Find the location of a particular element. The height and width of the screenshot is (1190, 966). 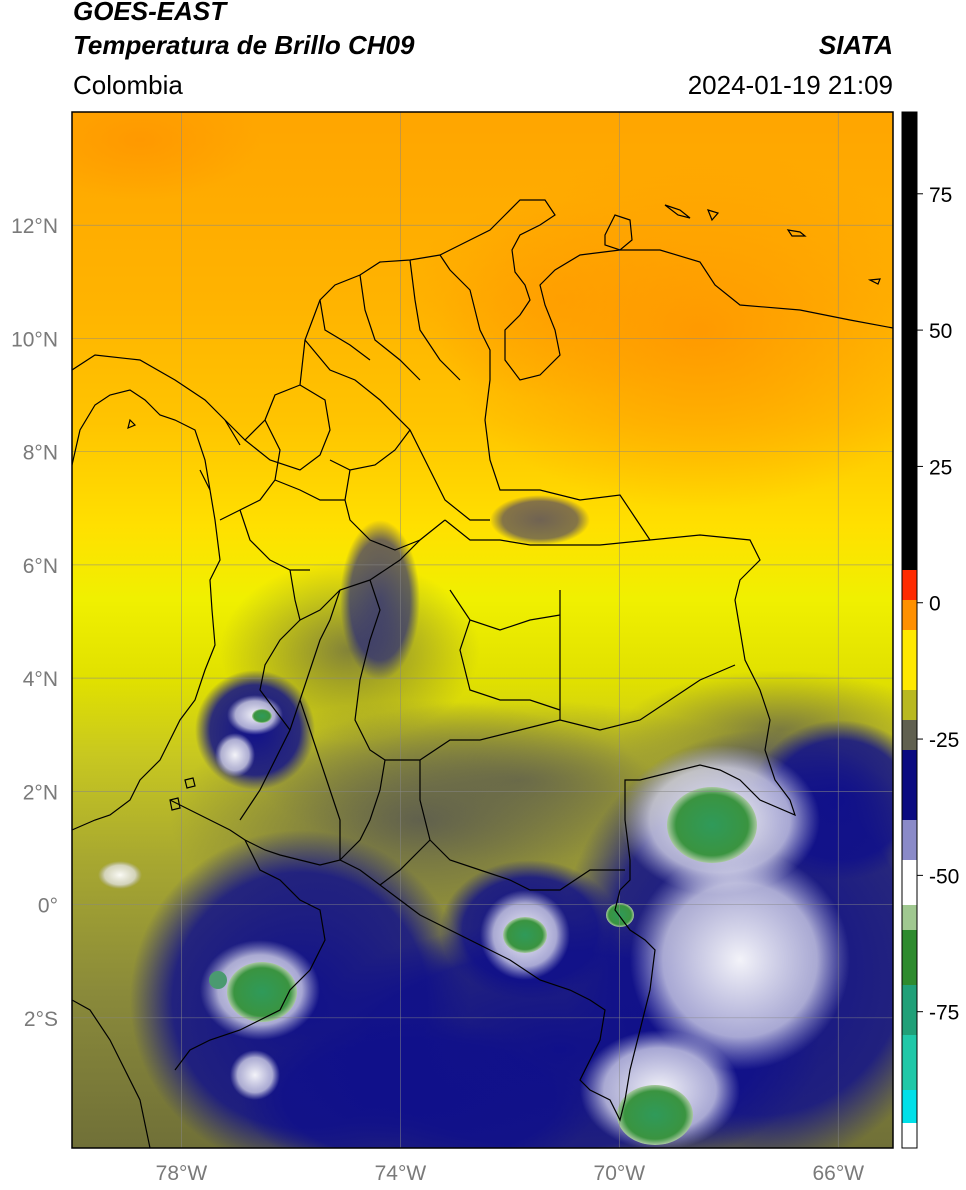

lat-tick-label: 12°N is located at coordinates (34, 226).